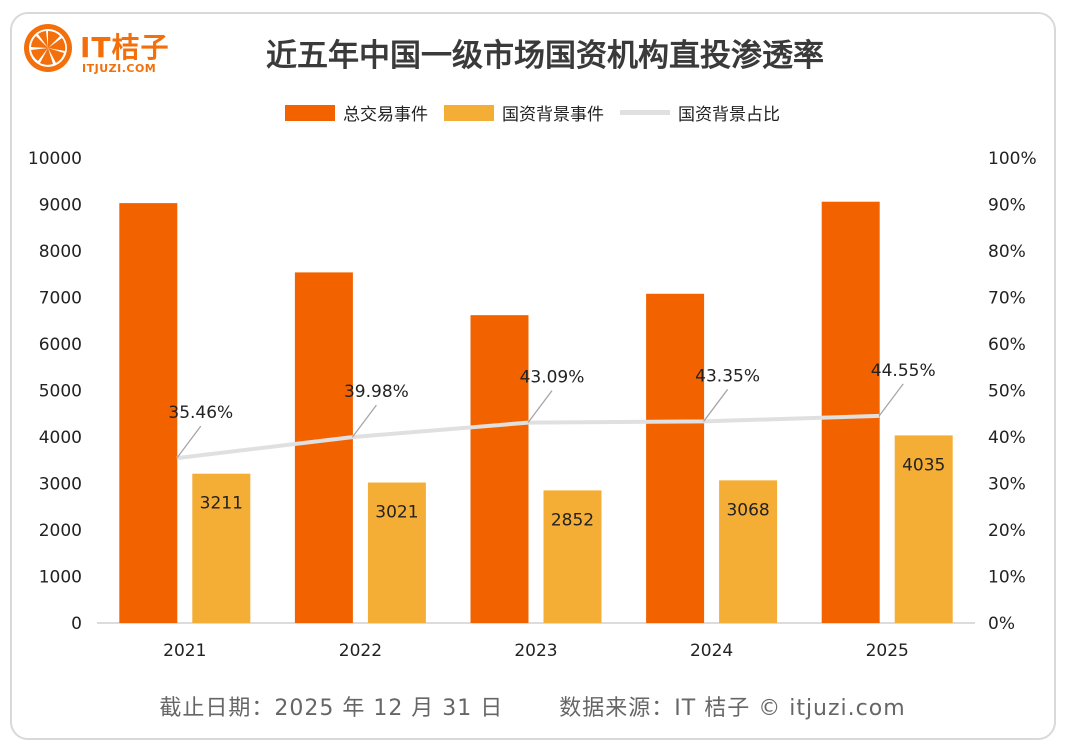 Image resolution: width=1065 pixels, height=750 pixels. I want to click on y-right-tick-label: 0%, so click(1001, 624).